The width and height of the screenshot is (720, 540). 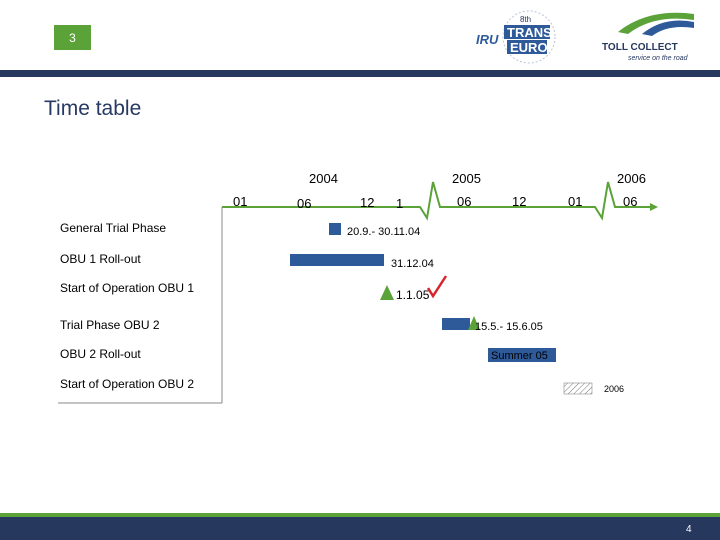 What do you see at coordinates (578, 388) in the screenshot?
I see `obu2-start-hatched-bar` at bounding box center [578, 388].